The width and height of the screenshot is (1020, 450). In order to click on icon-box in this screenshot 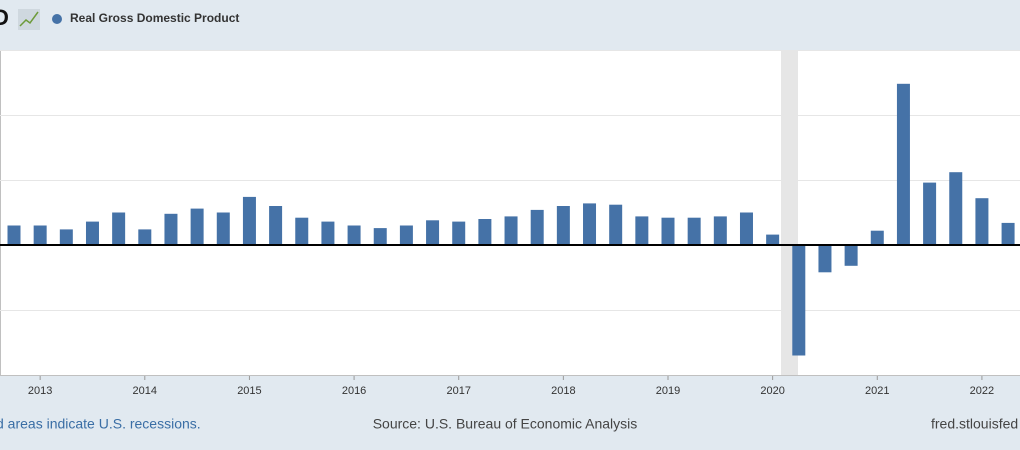, I will do `click(29, 19)`.